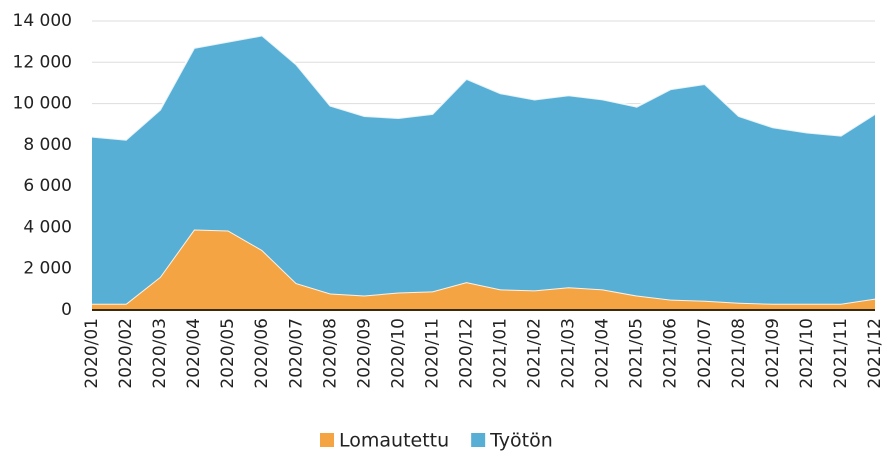  I want to click on x-tick-label: 2020/02, so click(126, 353).